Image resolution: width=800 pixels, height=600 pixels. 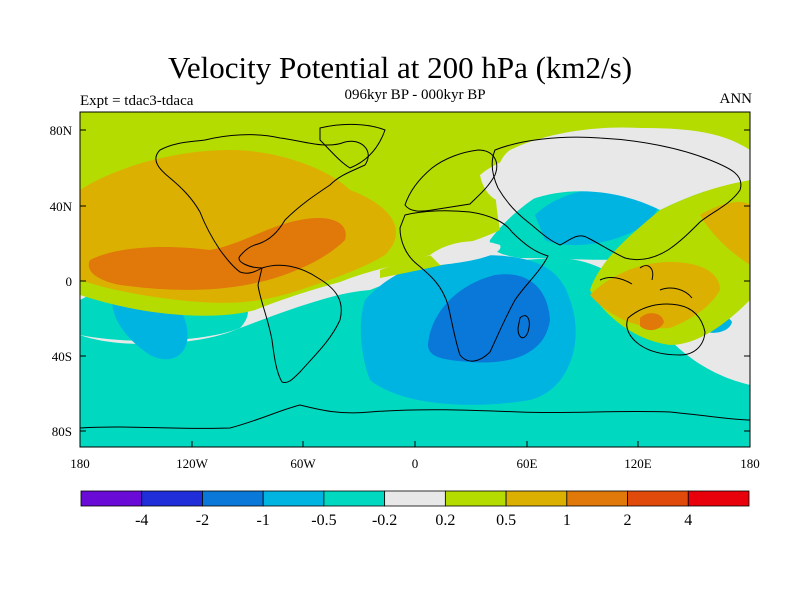 What do you see at coordinates (638, 463) in the screenshot?
I see `lon-label-120e: 120E` at bounding box center [638, 463].